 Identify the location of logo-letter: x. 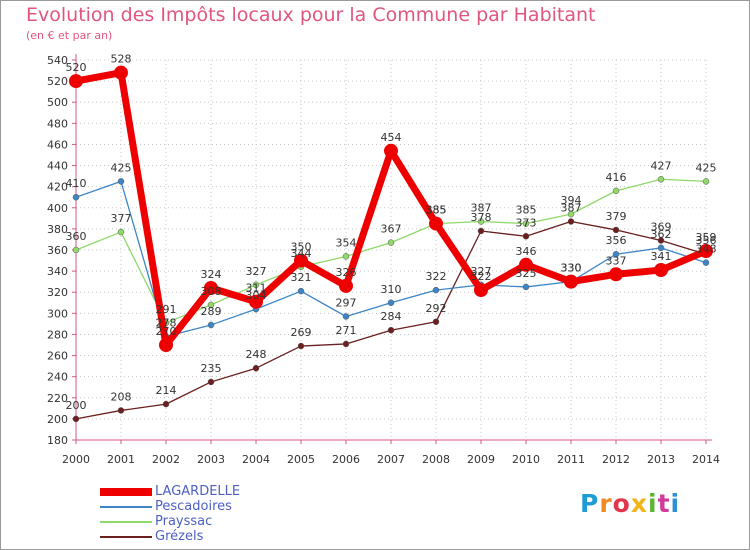
(639, 503).